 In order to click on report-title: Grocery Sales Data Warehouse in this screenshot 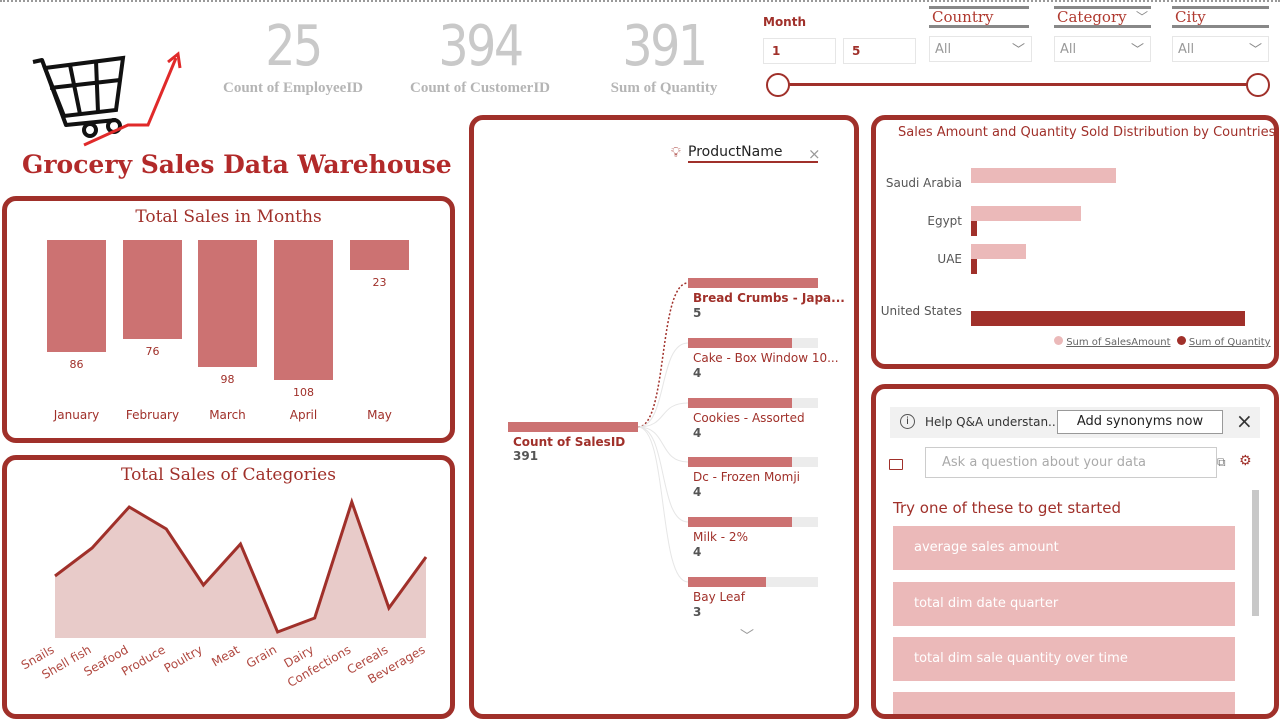, I will do `click(237, 164)`.